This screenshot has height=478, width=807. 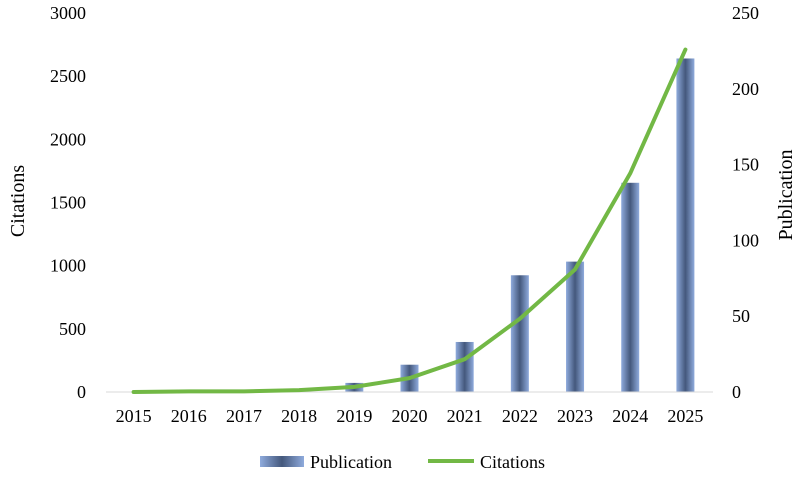 What do you see at coordinates (745, 13) in the screenshot?
I see `right-tick-label: 250` at bounding box center [745, 13].